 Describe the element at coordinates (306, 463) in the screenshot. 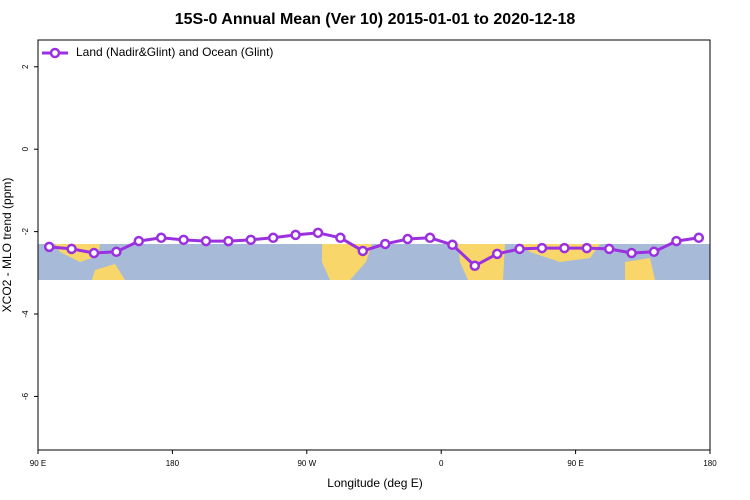

I see `x-tick-label: 90 W` at that location.